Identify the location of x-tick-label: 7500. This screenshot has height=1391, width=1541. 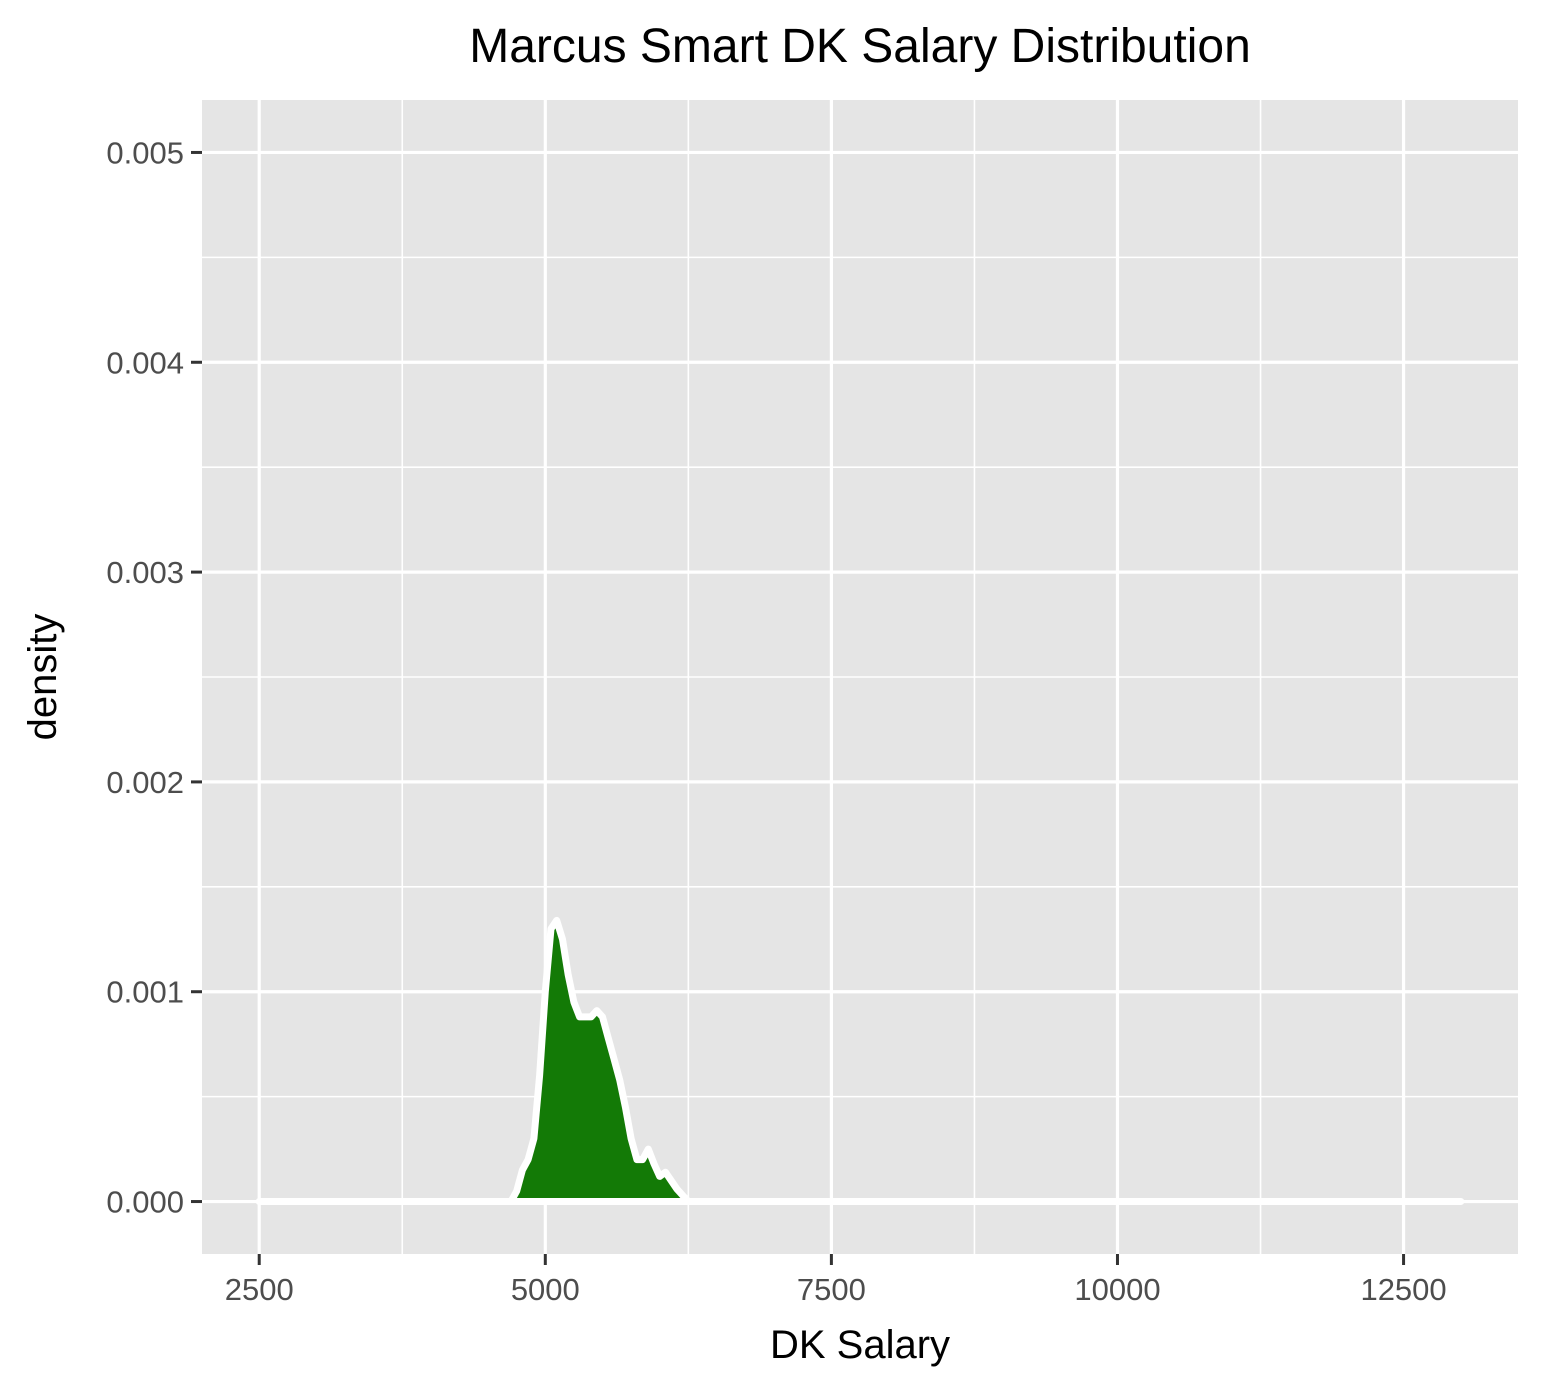
(831, 1289).